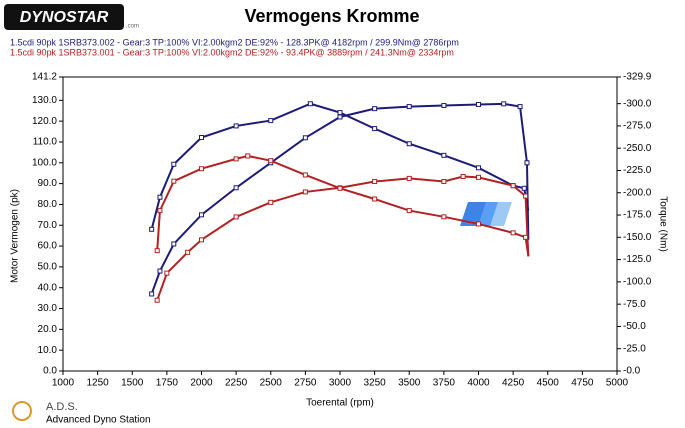 This screenshot has width=685, height=428. Describe the element at coordinates (132, 383) in the screenshot. I see `x-tick-label: 1500` at that location.